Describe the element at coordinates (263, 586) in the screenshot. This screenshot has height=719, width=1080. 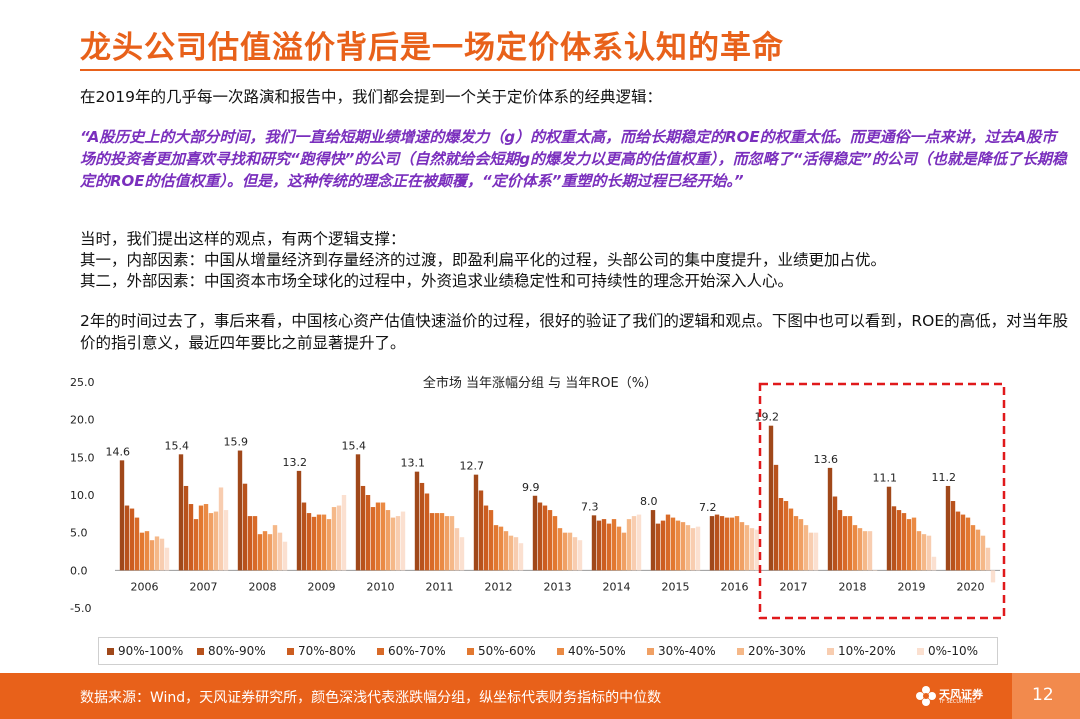
I see `x-tick-label: 2008` at that location.